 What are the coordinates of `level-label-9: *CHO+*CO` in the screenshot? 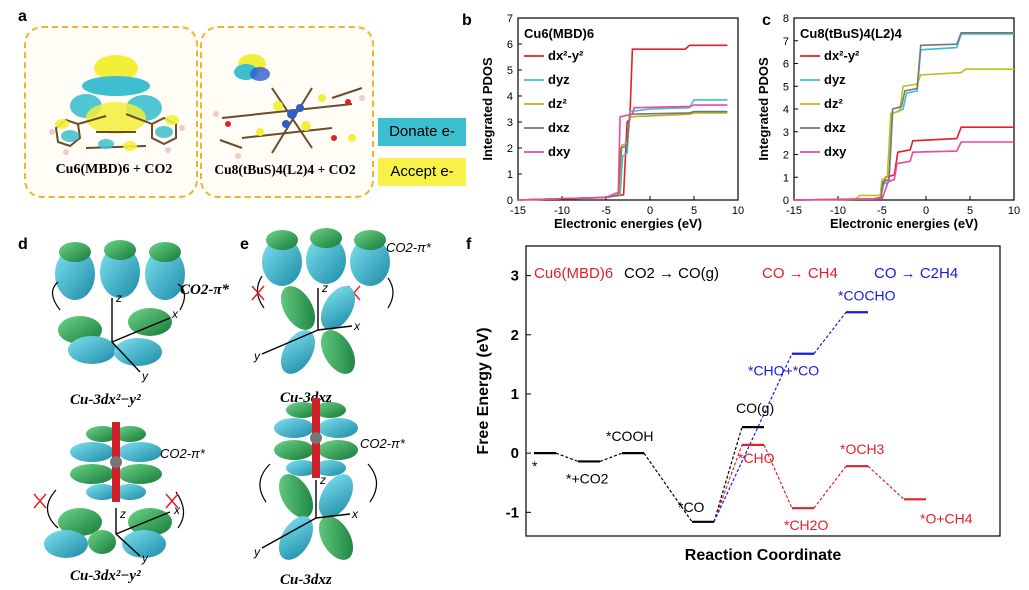 It's located at (783, 371).